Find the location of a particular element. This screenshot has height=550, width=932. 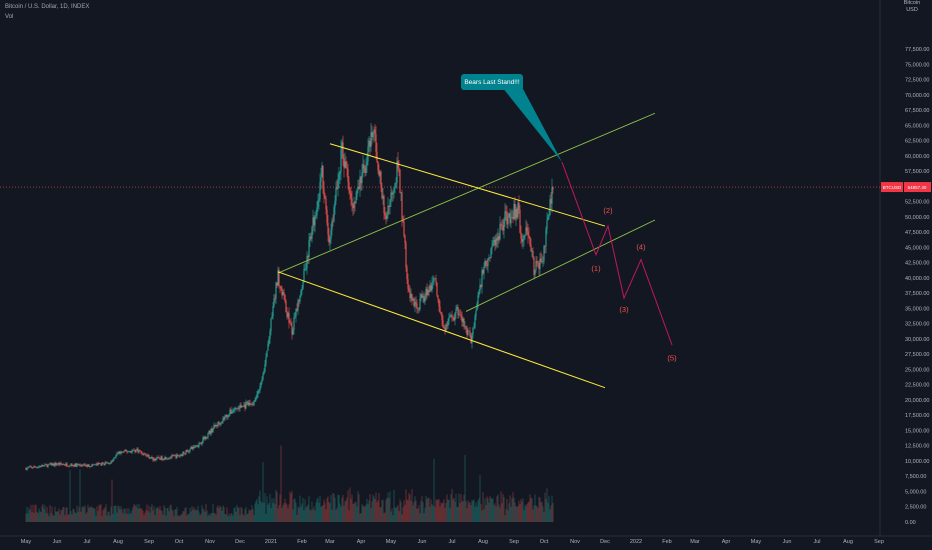

volume-label: Vol is located at coordinates (9, 17).